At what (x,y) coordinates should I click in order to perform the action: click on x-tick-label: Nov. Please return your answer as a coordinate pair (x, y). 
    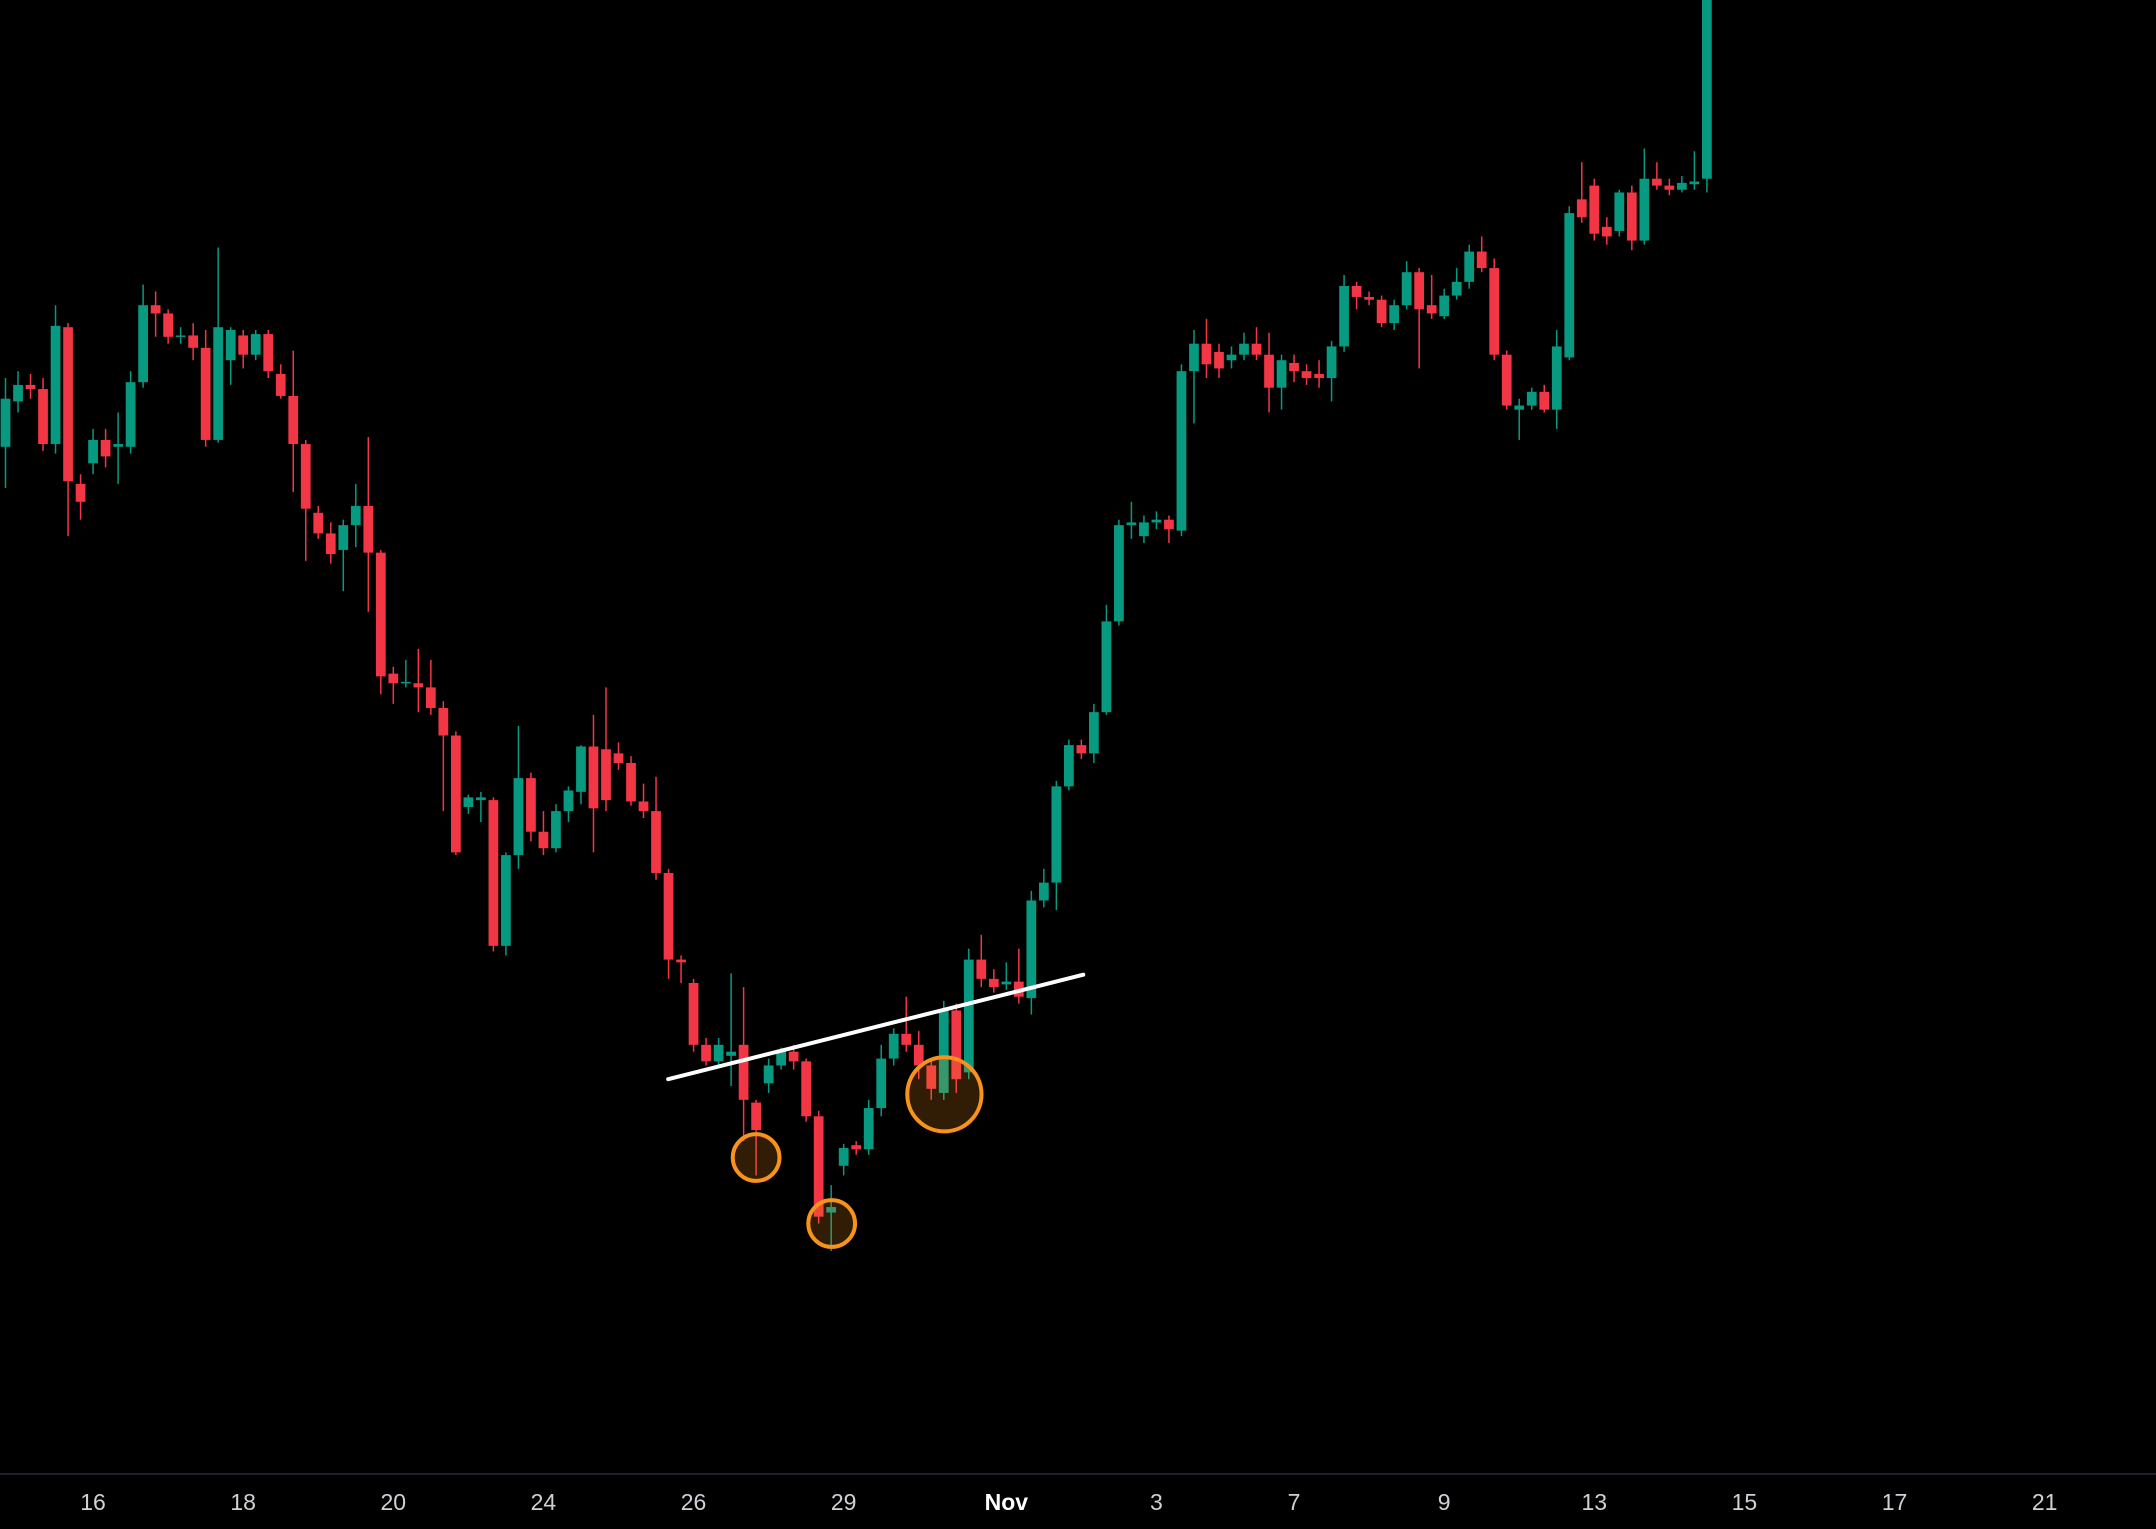
    Looking at the image, I should click on (1007, 1502).